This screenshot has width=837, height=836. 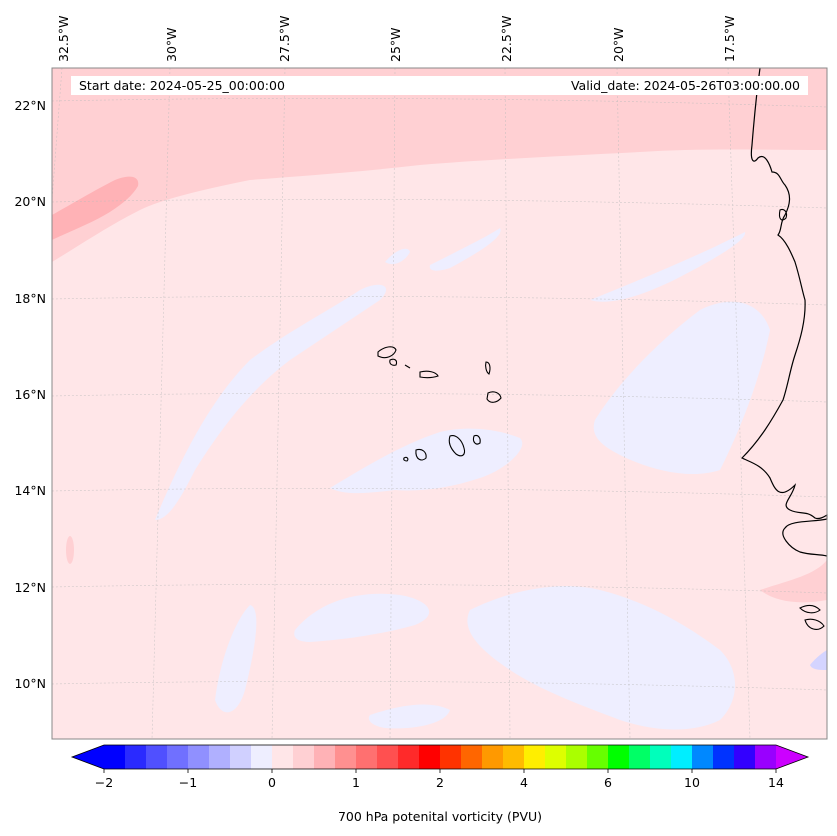 I want to click on colorbar-extend-low, so click(x=88, y=757).